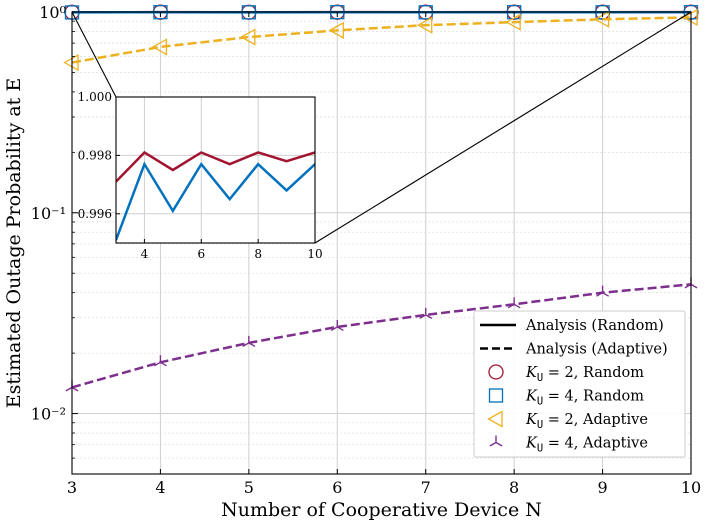  I want to click on legend-box, so click(579, 384).